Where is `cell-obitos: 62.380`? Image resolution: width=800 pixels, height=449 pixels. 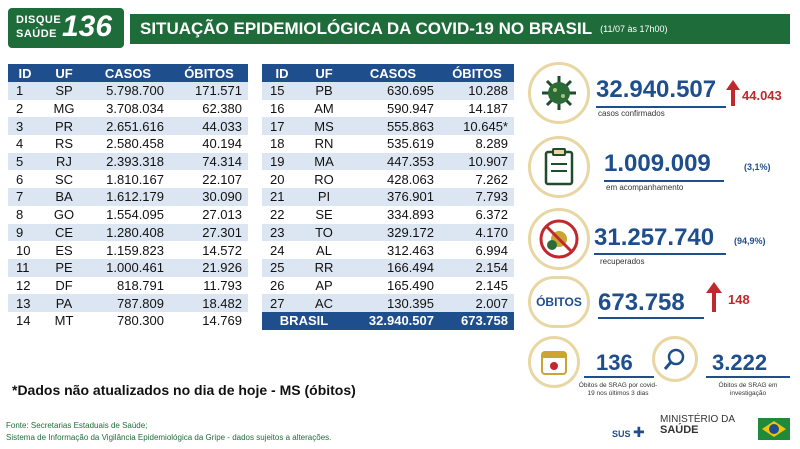 cell-obitos: 62.380 is located at coordinates (222, 109).